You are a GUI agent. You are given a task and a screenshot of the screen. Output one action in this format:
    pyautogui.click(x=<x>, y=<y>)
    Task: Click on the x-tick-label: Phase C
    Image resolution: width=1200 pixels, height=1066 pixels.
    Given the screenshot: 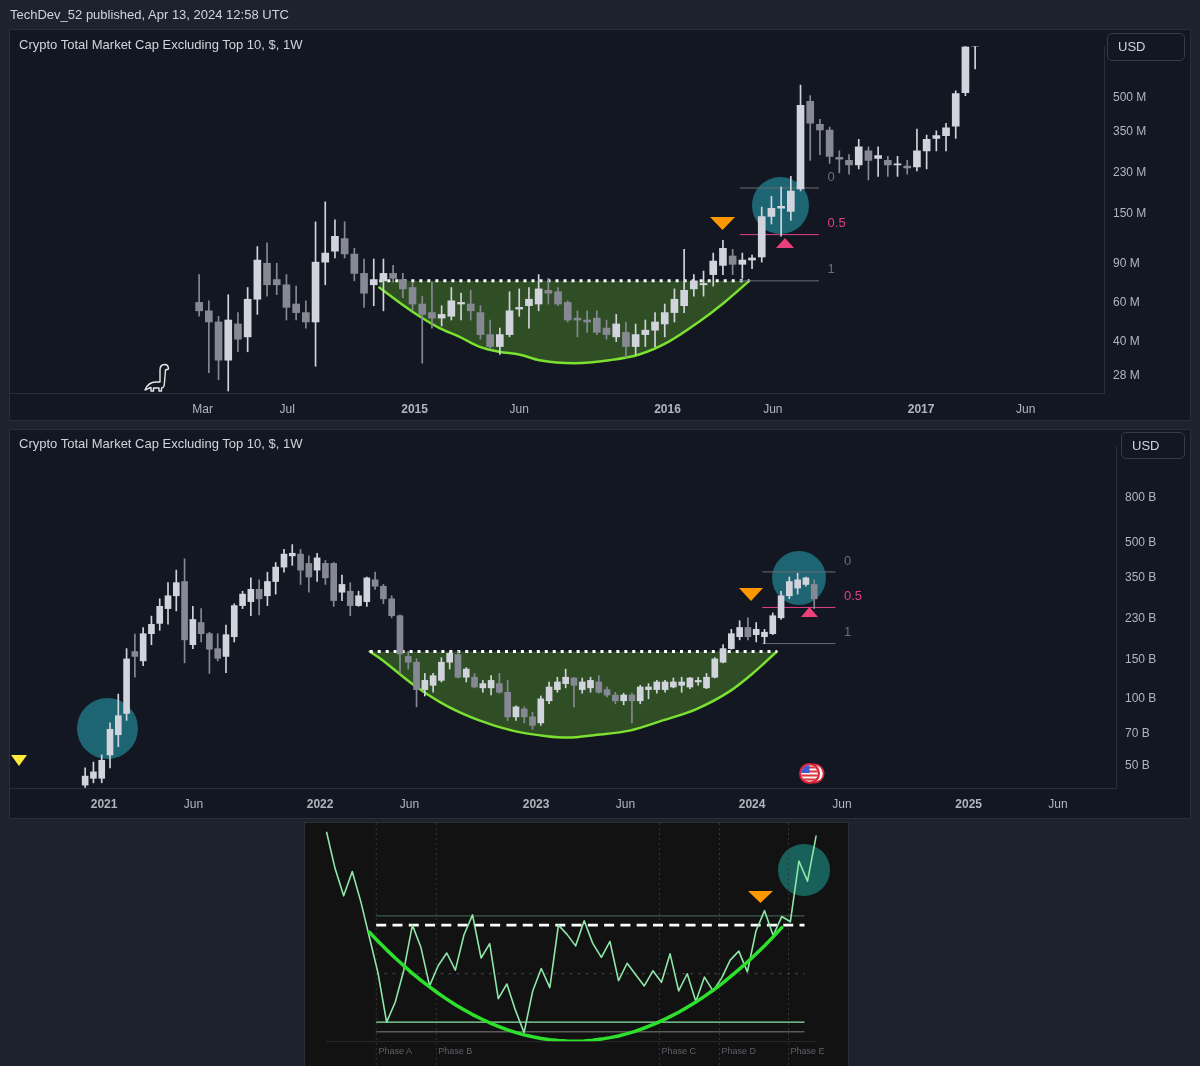 What is the action you would take?
    pyautogui.click(x=679, y=1051)
    